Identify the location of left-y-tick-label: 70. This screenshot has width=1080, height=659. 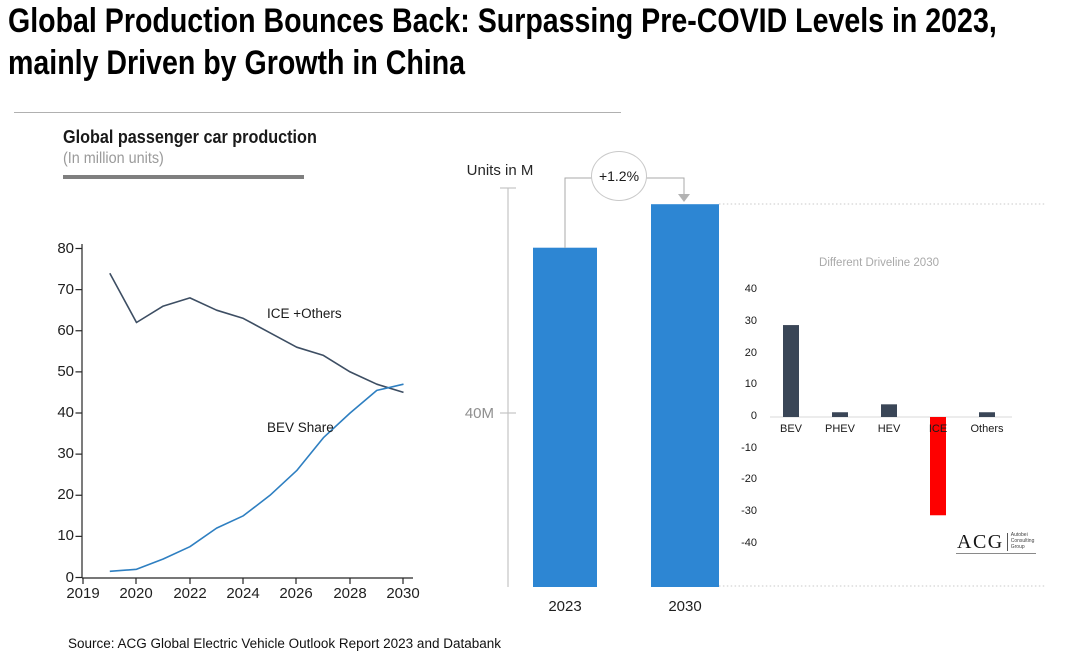
(65, 289).